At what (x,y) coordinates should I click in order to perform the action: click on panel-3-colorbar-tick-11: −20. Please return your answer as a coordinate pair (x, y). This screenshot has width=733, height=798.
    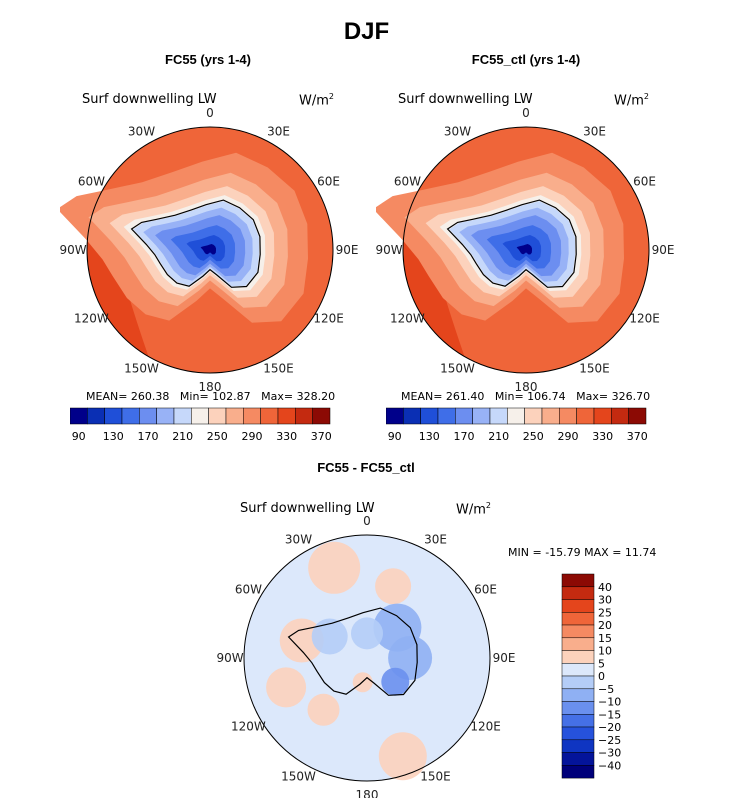
    Looking at the image, I should click on (609, 727).